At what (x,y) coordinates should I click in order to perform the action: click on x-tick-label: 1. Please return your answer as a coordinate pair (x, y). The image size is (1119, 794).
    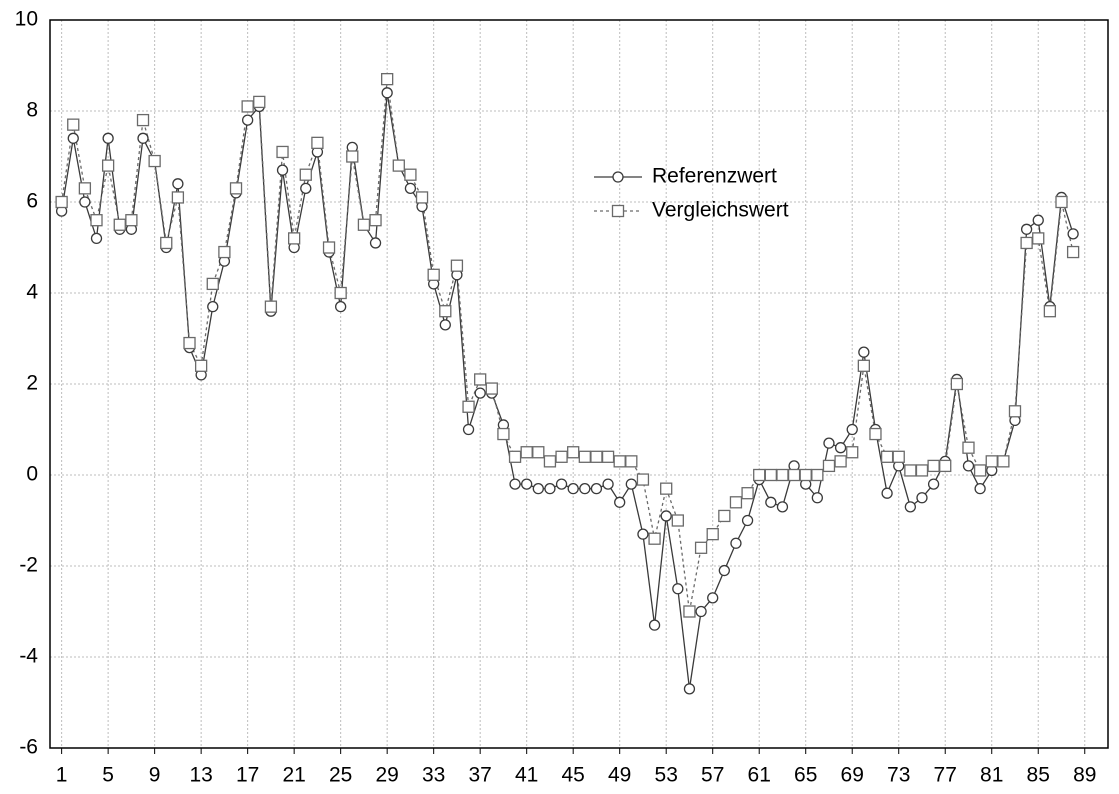
    Looking at the image, I should click on (62, 775).